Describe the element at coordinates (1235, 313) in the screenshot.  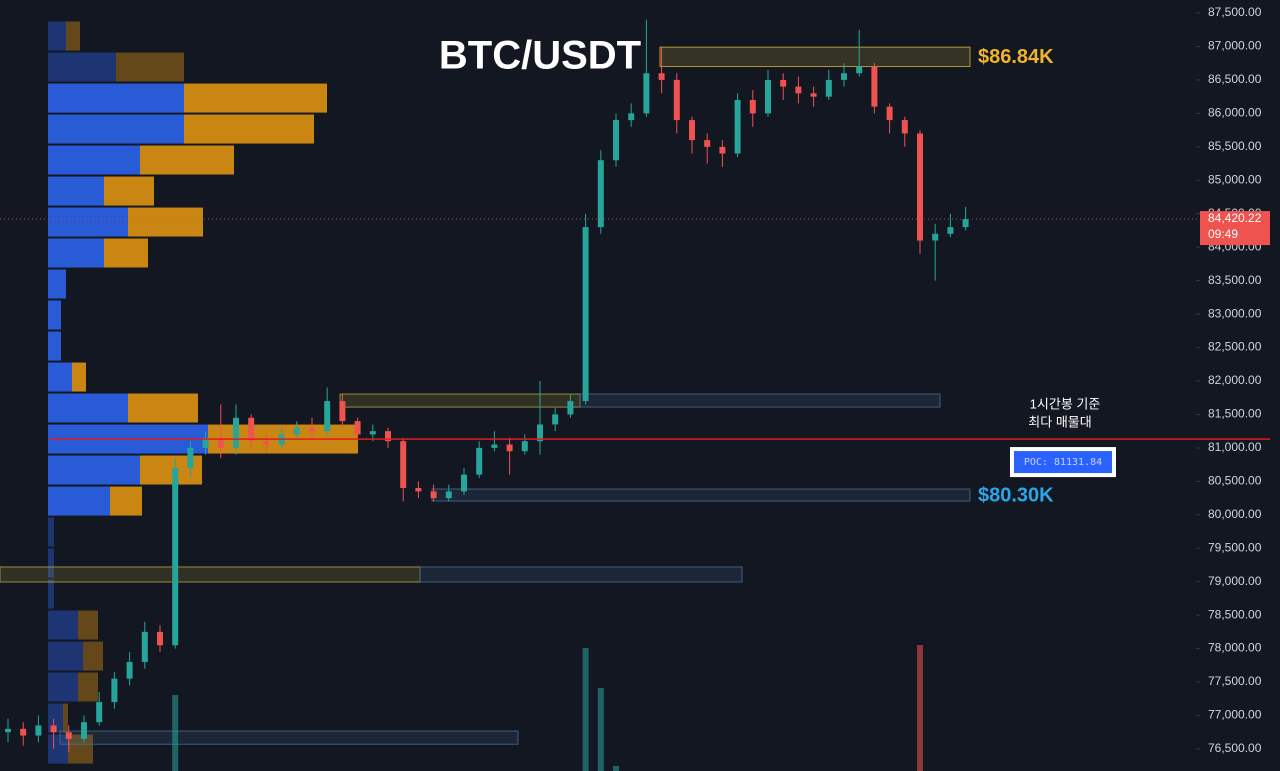
I see `y-tick-label: 83,000.00` at that location.